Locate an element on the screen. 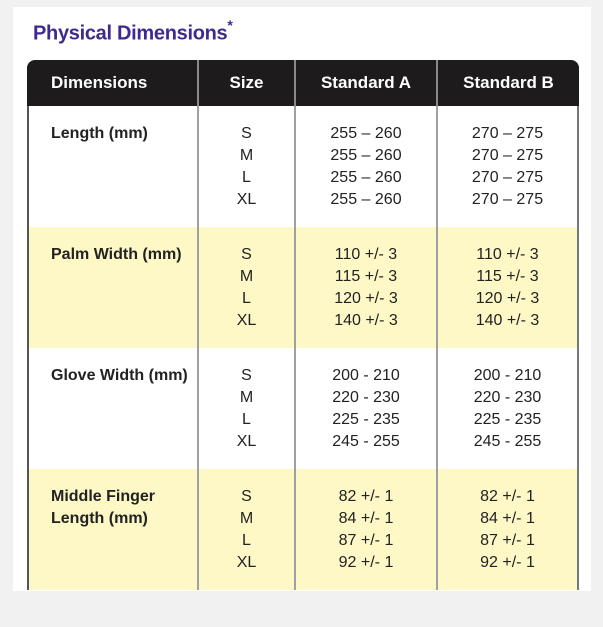 This screenshot has width=603, height=627. row-label: Palm Width (mm) is located at coordinates (116, 254).